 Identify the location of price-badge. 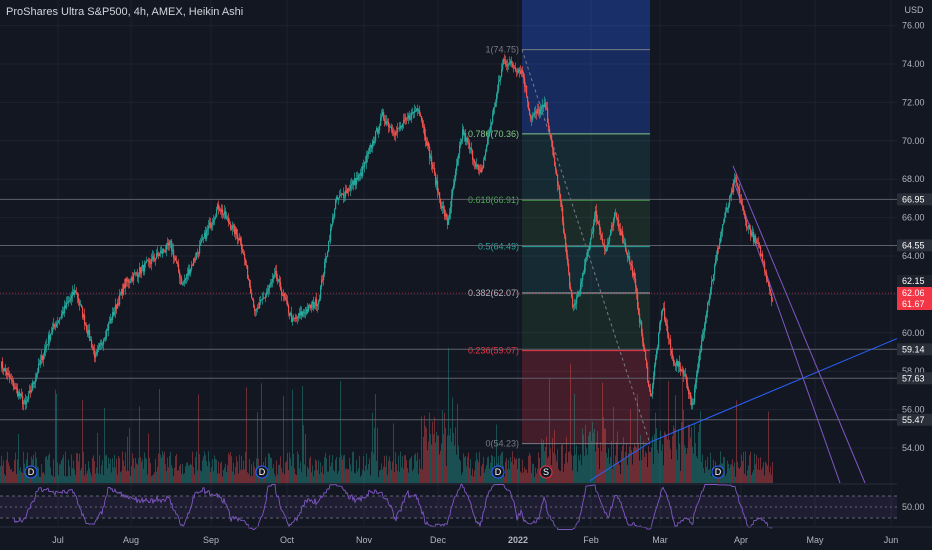
(914, 281).